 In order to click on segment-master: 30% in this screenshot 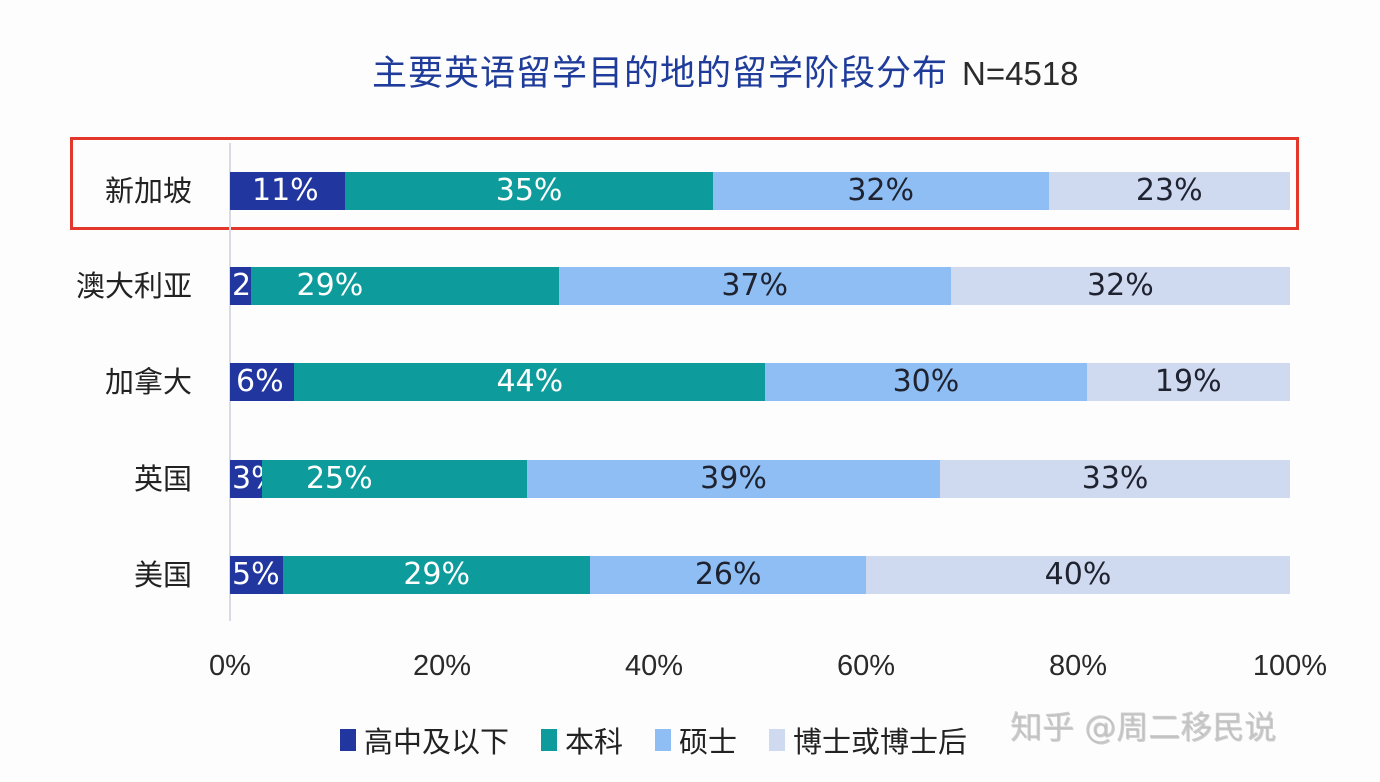, I will do `click(926, 382)`.